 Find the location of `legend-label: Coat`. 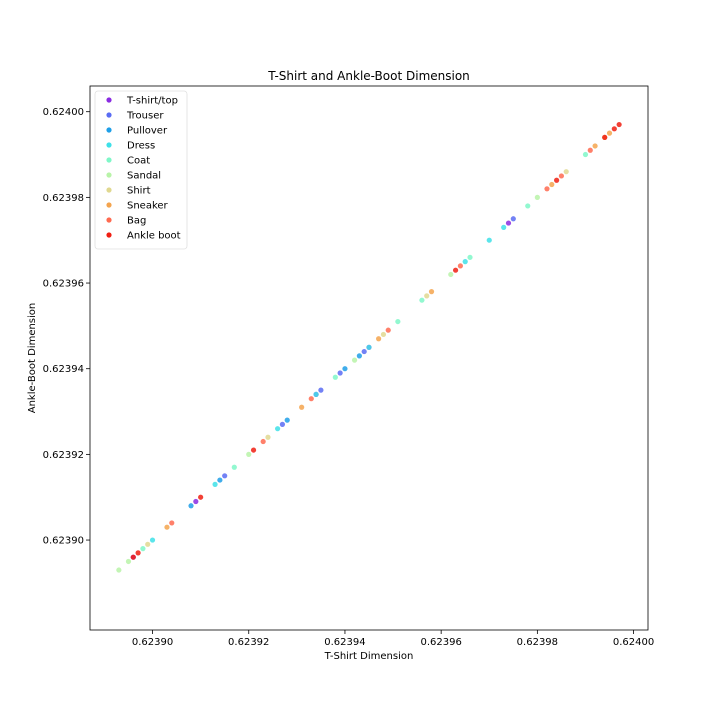

legend-label: Coat is located at coordinates (138, 161).